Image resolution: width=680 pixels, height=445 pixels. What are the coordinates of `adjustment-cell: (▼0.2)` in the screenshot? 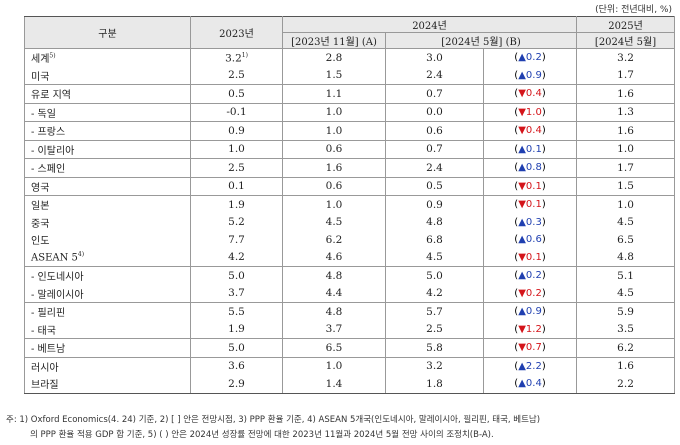 It's located at (530, 293).